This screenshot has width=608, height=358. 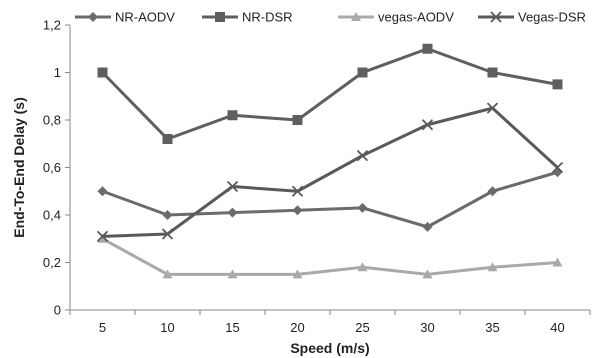 I want to click on legend-item-vegas-aodv: vegas-AODV, so click(x=396, y=17).